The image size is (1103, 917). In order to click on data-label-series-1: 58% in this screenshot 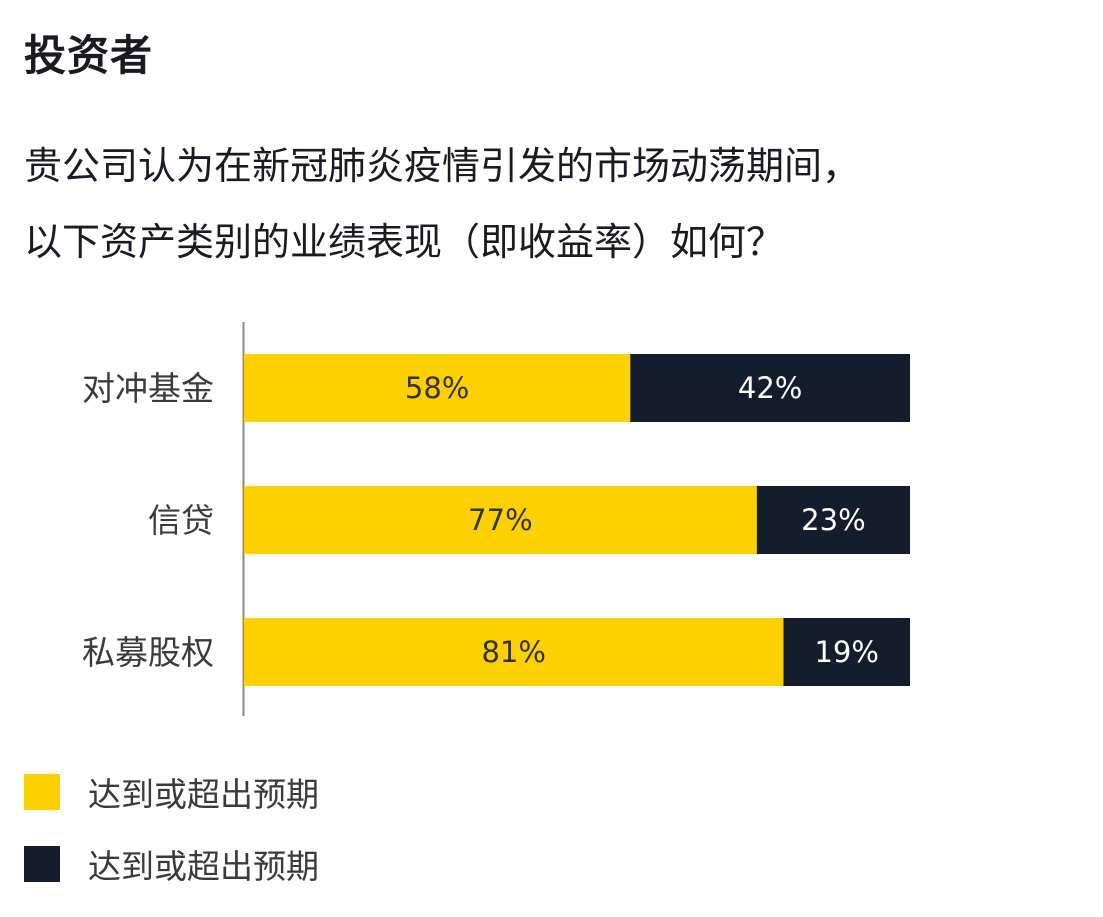, I will do `click(437, 388)`.